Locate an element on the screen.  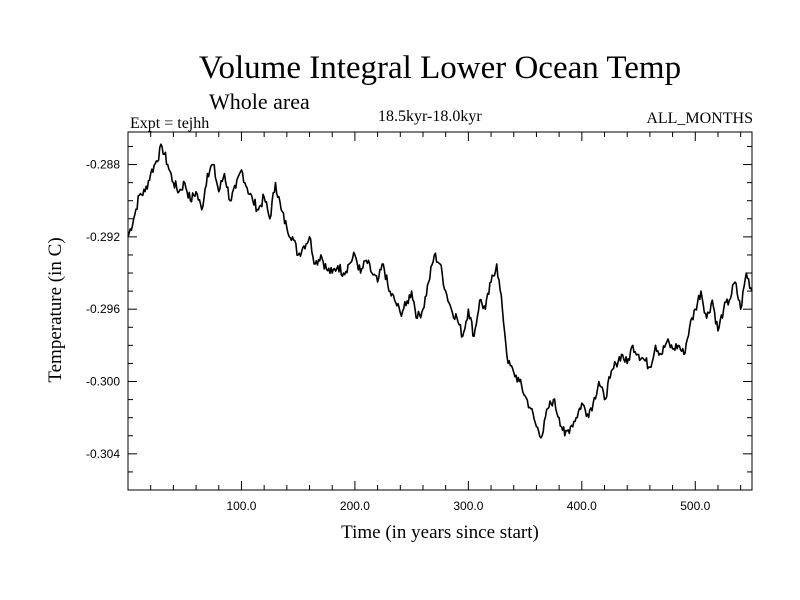
experiment-label: Expt = tejhh is located at coordinates (170, 123).